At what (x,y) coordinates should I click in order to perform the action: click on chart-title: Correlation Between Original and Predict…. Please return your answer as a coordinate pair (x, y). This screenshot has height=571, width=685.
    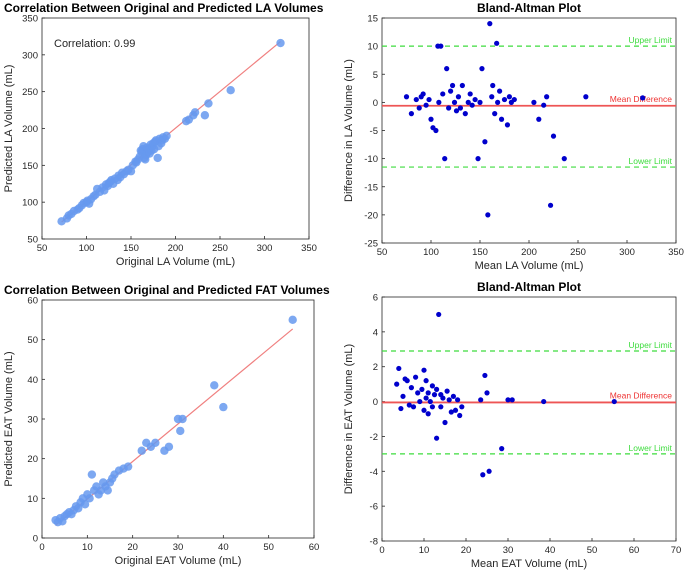
    Looking at the image, I should click on (164, 8).